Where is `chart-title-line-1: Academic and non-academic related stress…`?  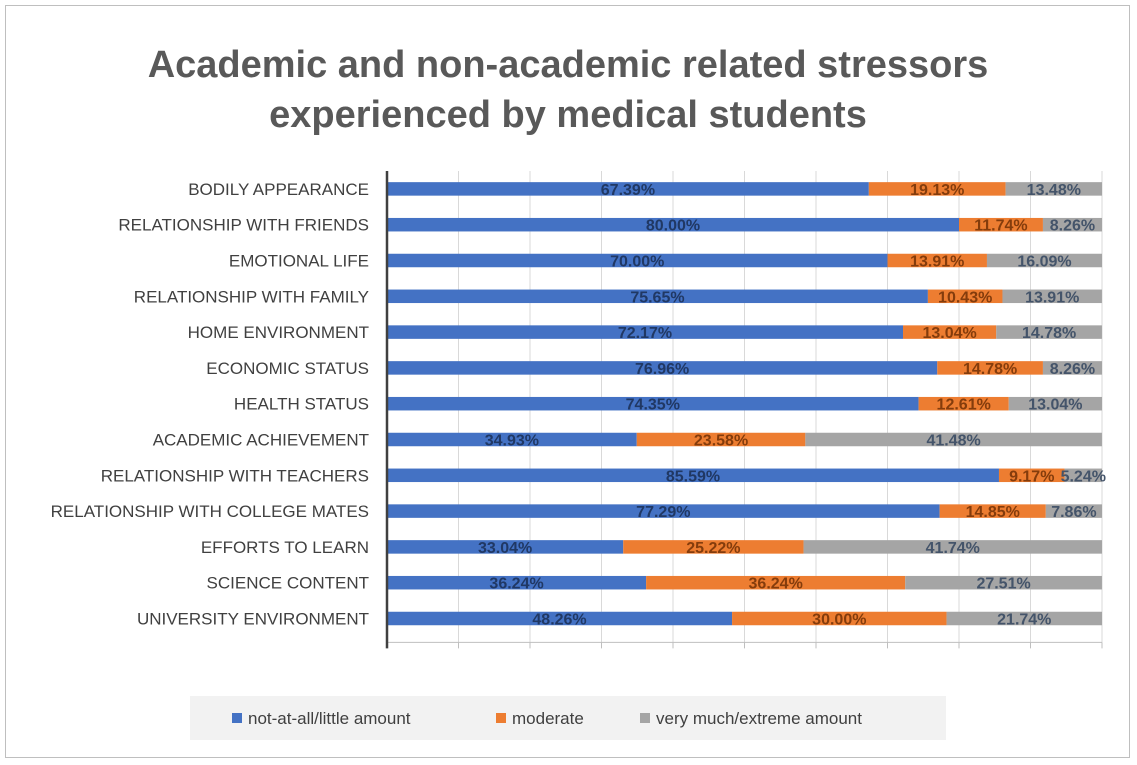 chart-title-line-1: Academic and non-academic related stress… is located at coordinates (568, 65).